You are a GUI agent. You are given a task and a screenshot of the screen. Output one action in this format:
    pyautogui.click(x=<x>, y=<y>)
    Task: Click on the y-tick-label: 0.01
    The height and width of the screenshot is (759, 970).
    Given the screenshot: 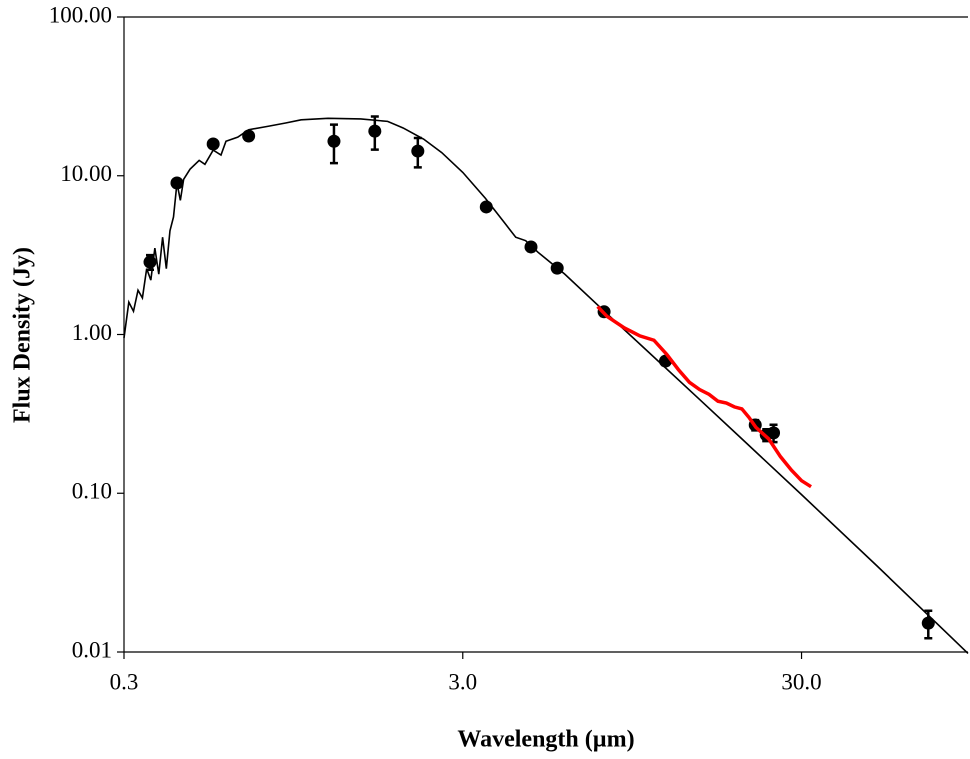 What is the action you would take?
    pyautogui.click(x=92, y=649)
    